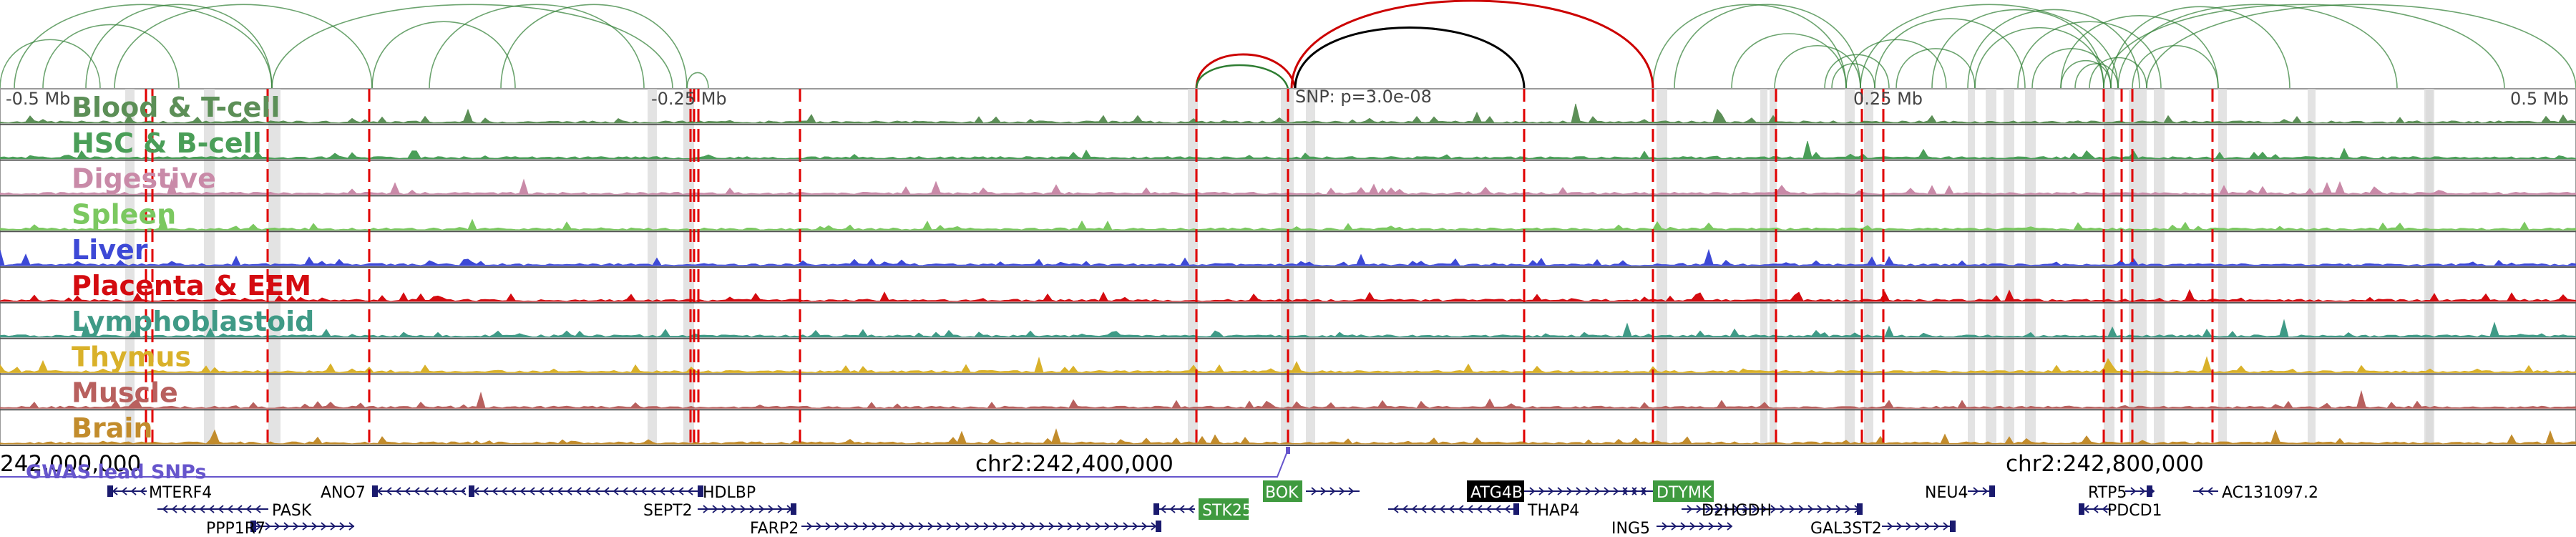 This screenshot has height=537, width=2576. Describe the element at coordinates (668, 511) in the screenshot. I see `gene-label-sept2: SEPT2` at that location.